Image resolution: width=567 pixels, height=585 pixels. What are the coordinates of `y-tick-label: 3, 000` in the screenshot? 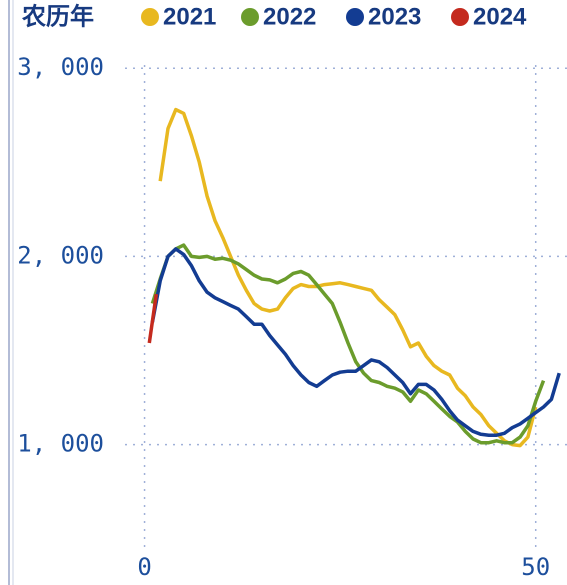 It's located at (60, 67).